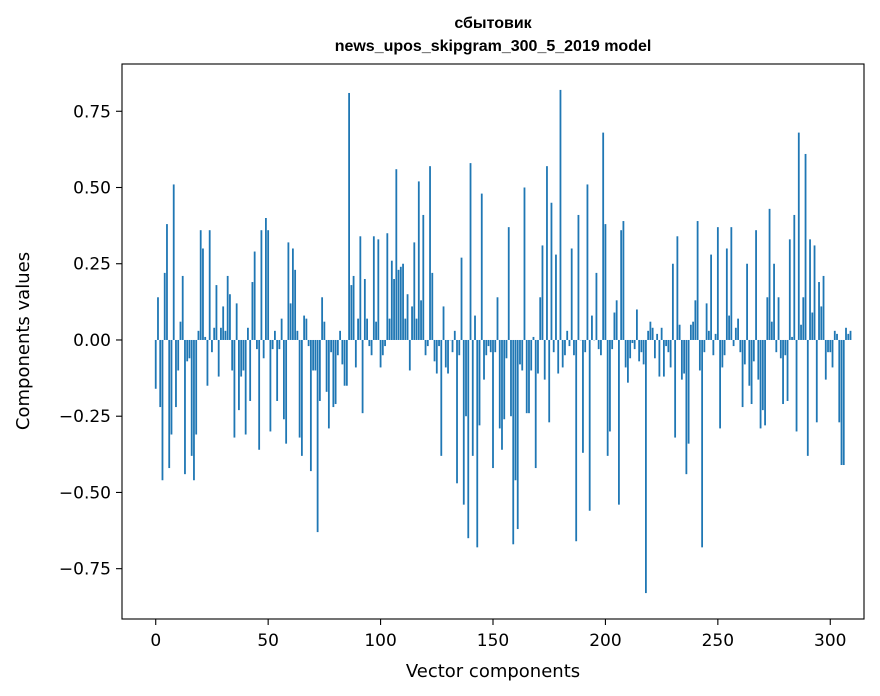 Image resolution: width=880 pixels, height=696 pixels. I want to click on y-axis-label: Components values, so click(23, 341).